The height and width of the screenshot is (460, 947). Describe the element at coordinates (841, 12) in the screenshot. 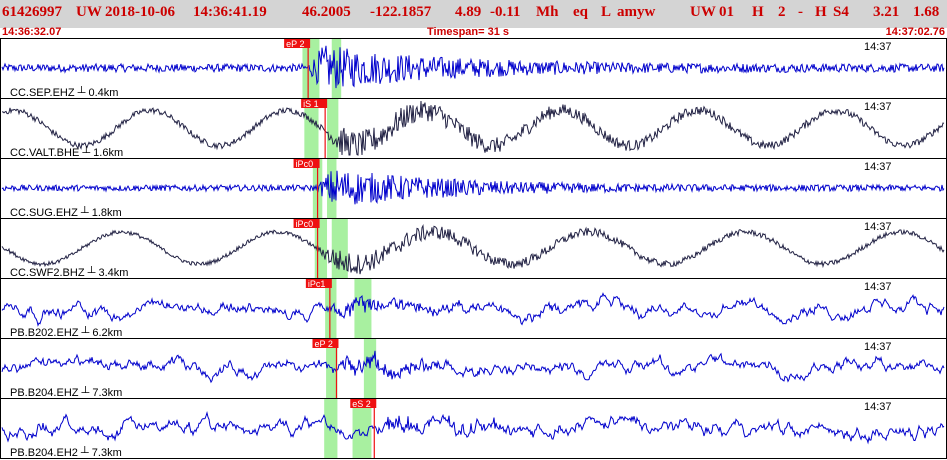

I see `event-flag-s: S4` at that location.